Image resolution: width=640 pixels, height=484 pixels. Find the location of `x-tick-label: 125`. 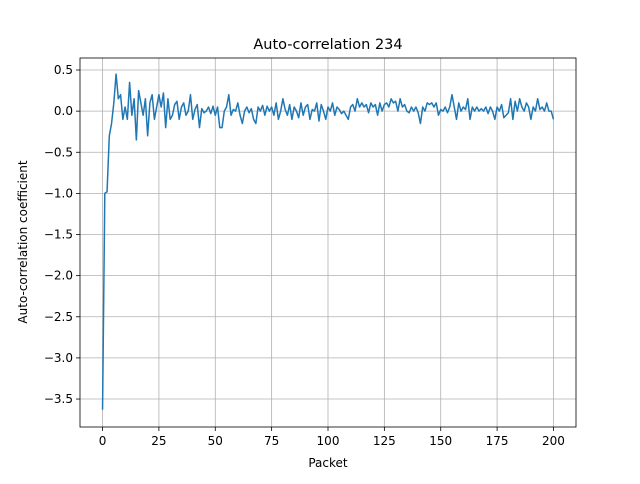

x-tick-label: 125 is located at coordinates (384, 441).